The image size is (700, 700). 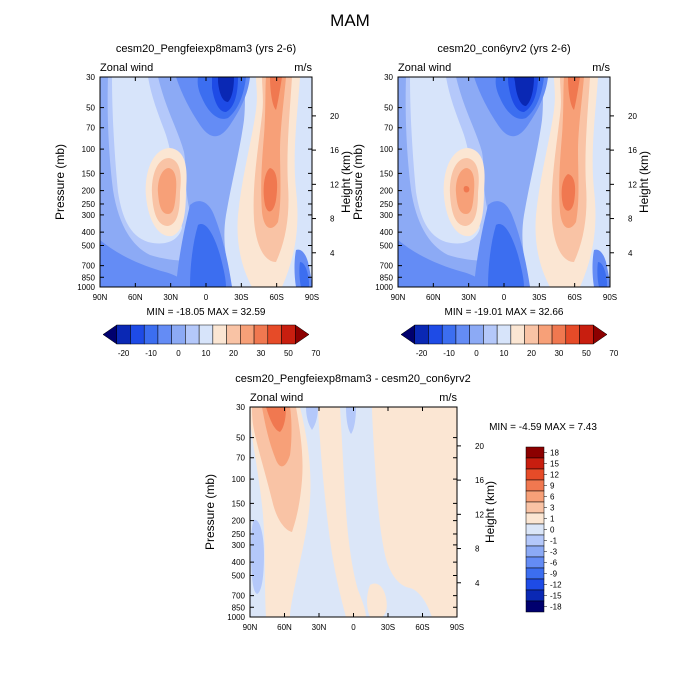 I want to click on x-tick-label: 60S, so click(x=575, y=297).